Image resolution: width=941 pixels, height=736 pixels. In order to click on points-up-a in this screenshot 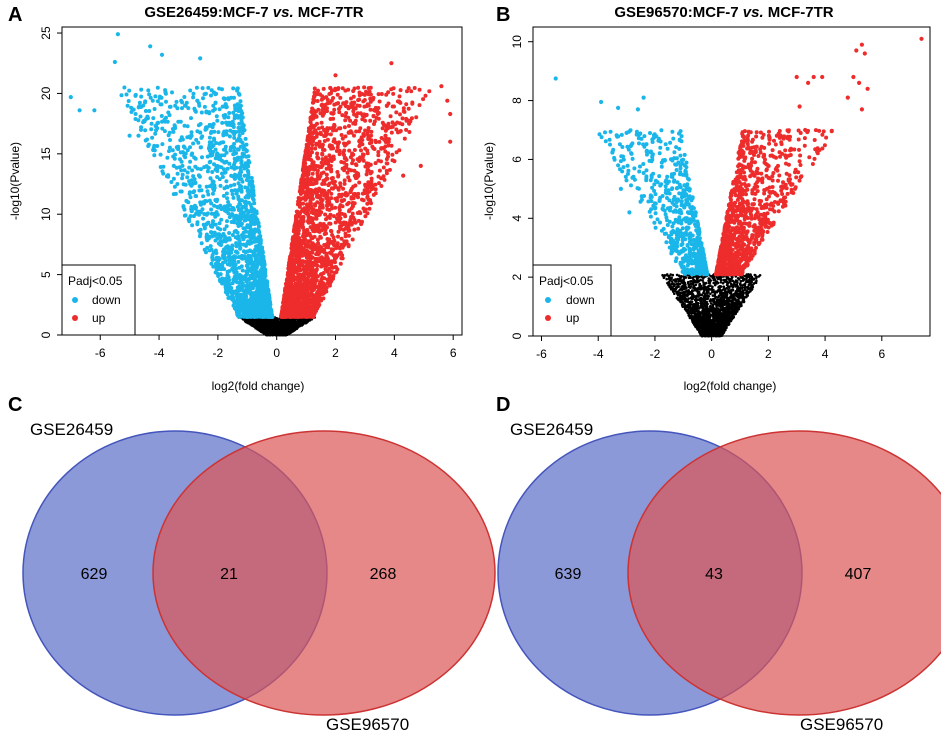, I will do `click(366, 190)`.